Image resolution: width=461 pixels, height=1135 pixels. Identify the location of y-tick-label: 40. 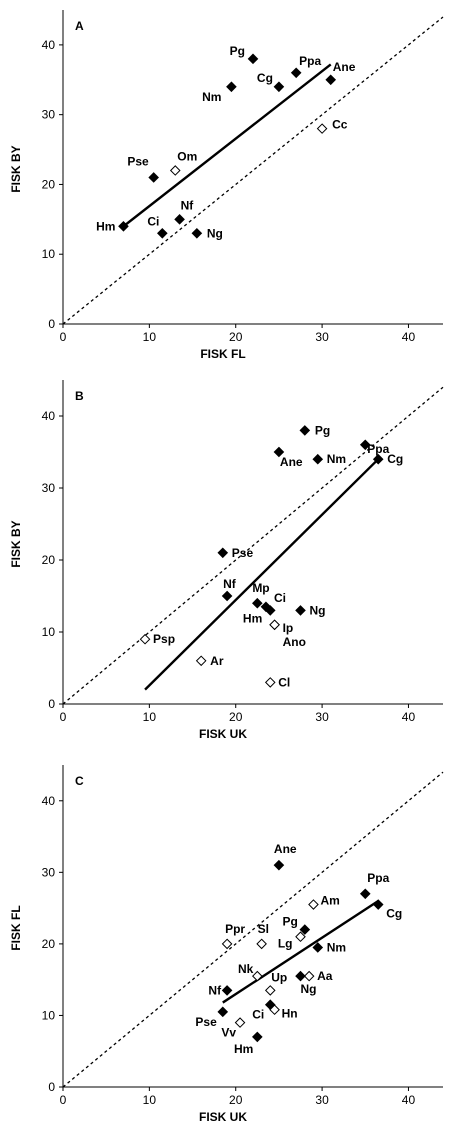
(49, 45).